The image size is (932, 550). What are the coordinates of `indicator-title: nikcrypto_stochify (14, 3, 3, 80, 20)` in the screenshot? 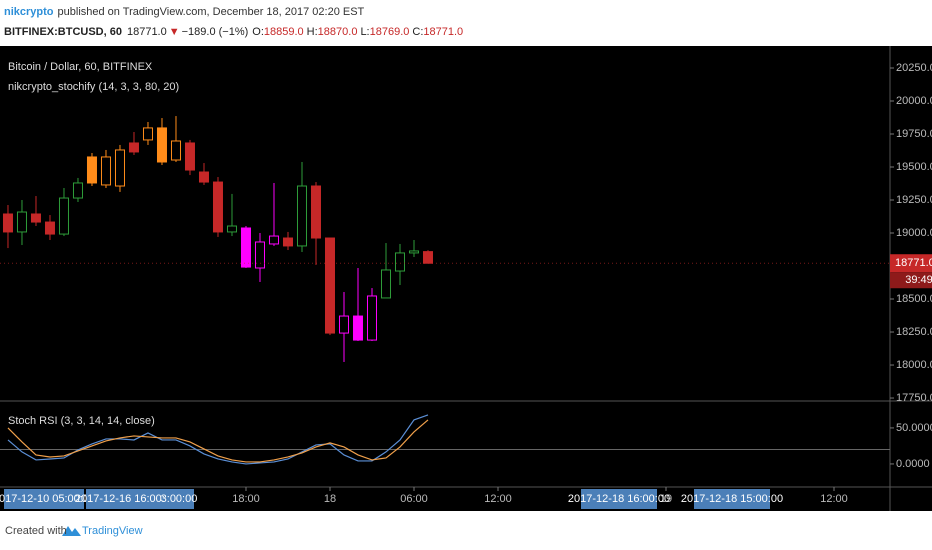 It's located at (93, 87).